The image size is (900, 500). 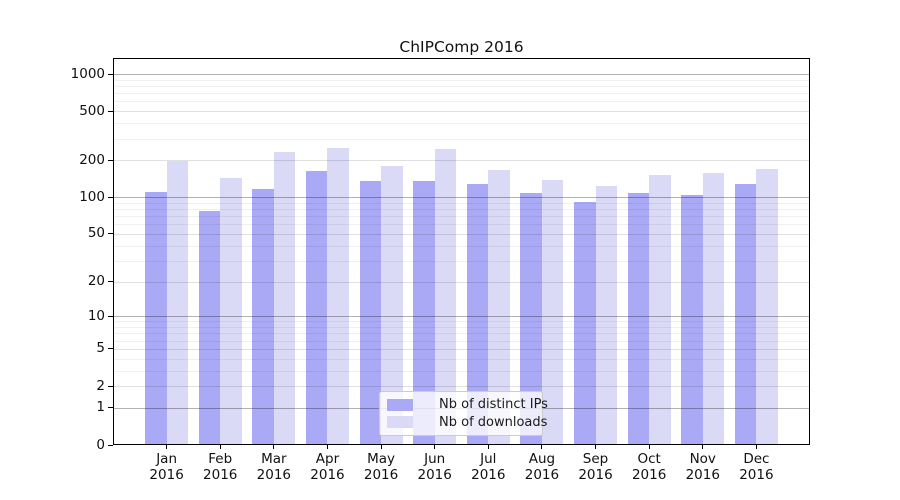 I want to click on legend: Nb of distinct IPs Nb of downloads, so click(x=463, y=413).